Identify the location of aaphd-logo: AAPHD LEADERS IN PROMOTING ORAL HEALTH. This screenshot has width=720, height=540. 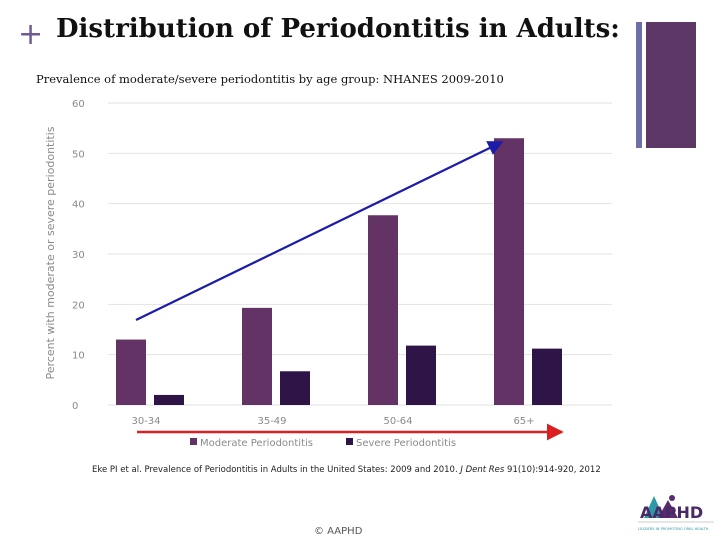
(676, 513).